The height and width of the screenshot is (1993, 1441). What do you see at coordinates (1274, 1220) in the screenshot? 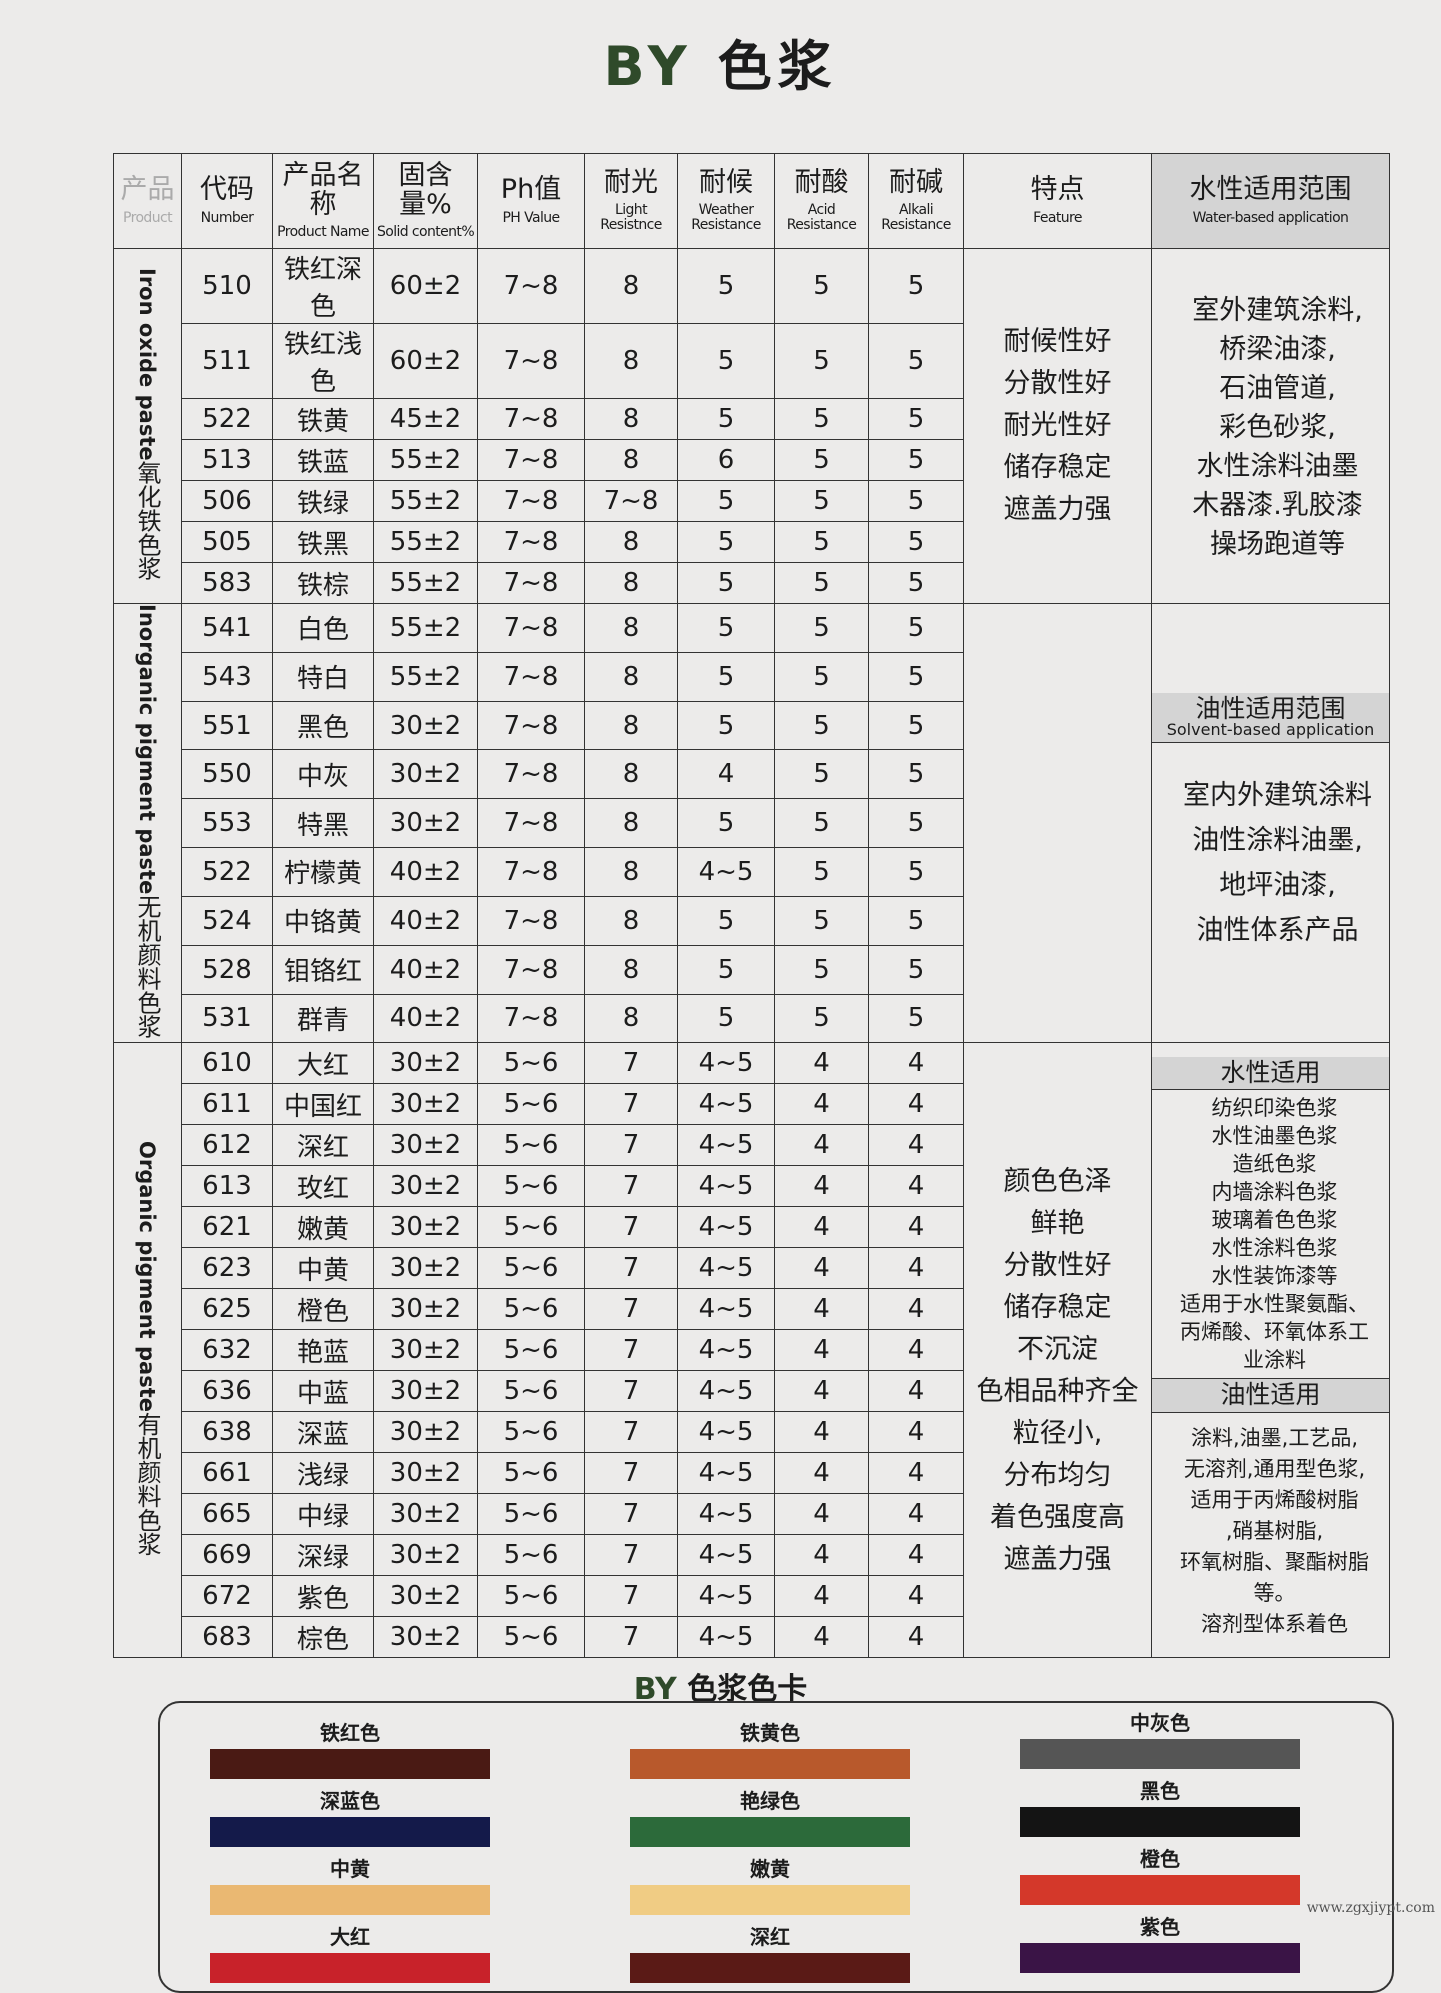
I see `application-item: 玻璃着色色浆` at bounding box center [1274, 1220].